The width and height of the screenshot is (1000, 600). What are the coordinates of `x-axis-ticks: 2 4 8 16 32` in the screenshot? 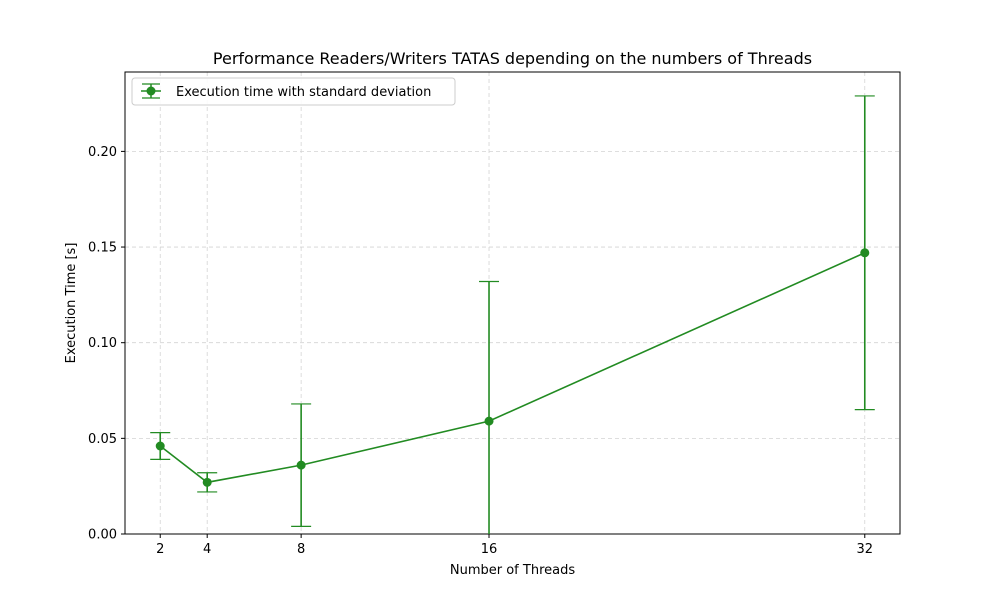 It's located at (514, 545).